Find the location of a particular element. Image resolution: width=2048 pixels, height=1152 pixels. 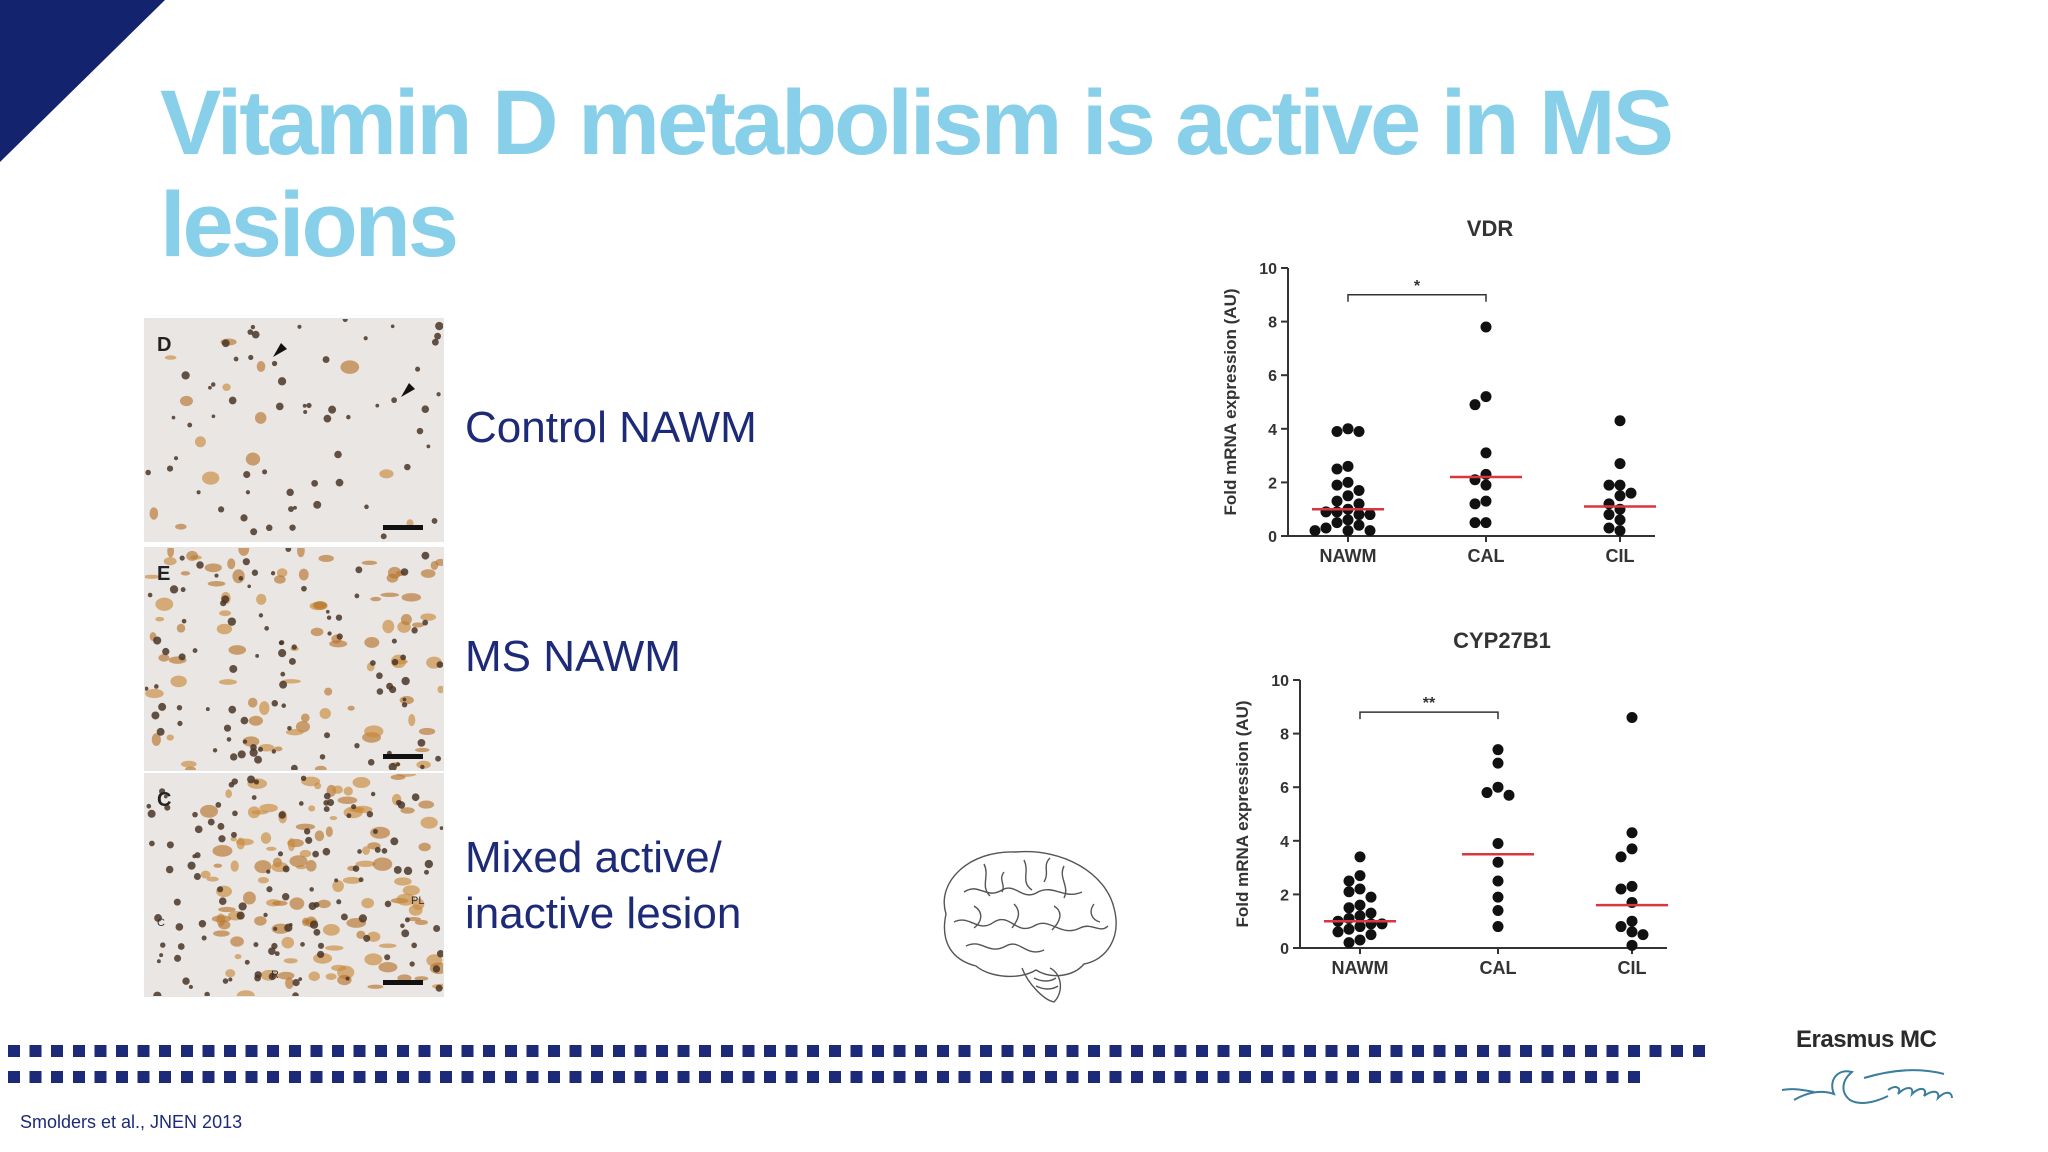

significance-bracket is located at coordinates (1417, 298).